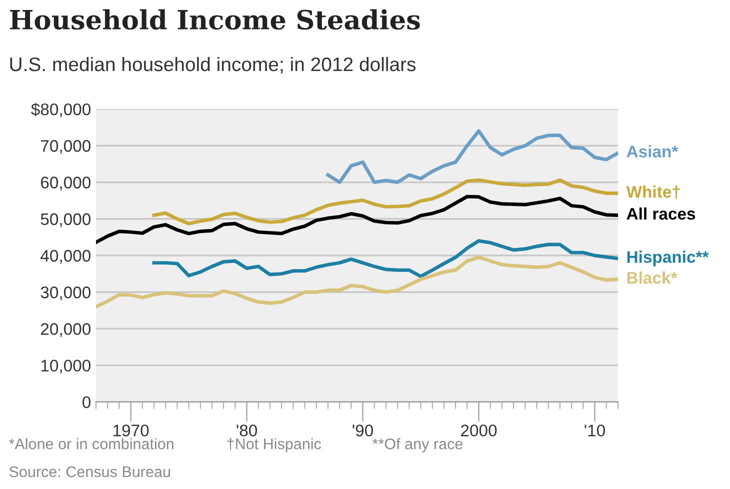 The height and width of the screenshot is (489, 730). Describe the element at coordinates (661, 213) in the screenshot. I see `series-label: All races` at that location.